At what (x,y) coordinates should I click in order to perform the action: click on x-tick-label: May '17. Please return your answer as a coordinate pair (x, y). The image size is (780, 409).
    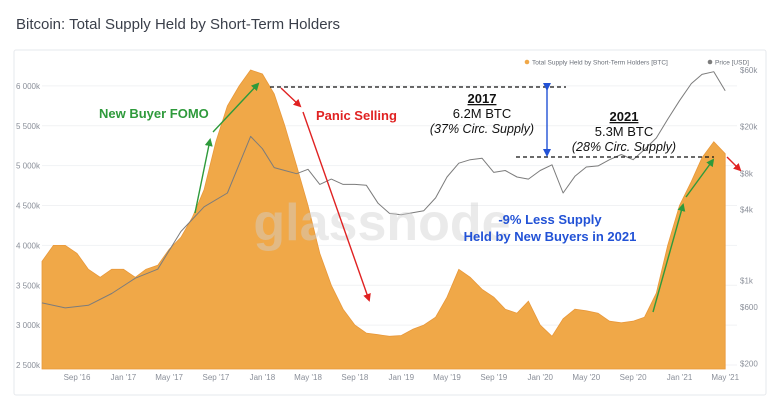
    Looking at the image, I should click on (169, 377).